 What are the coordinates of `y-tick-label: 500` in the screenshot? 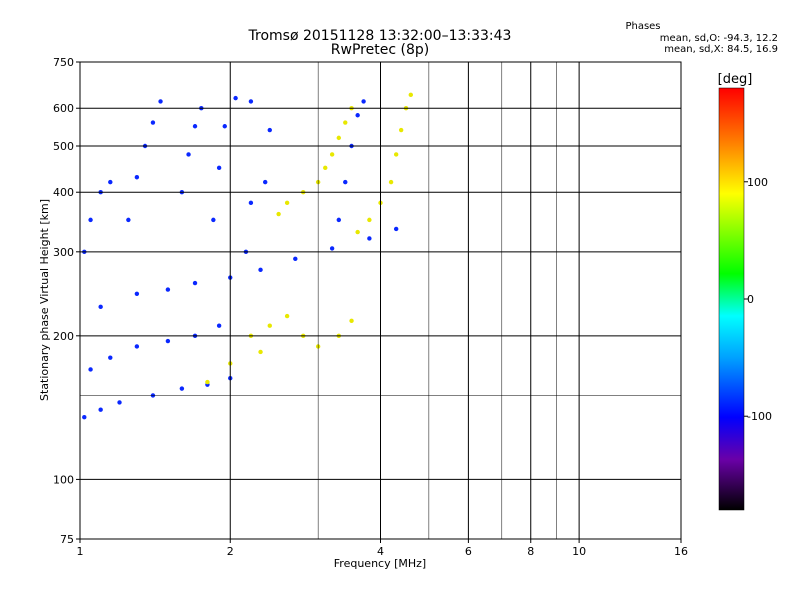 It's located at (63, 146).